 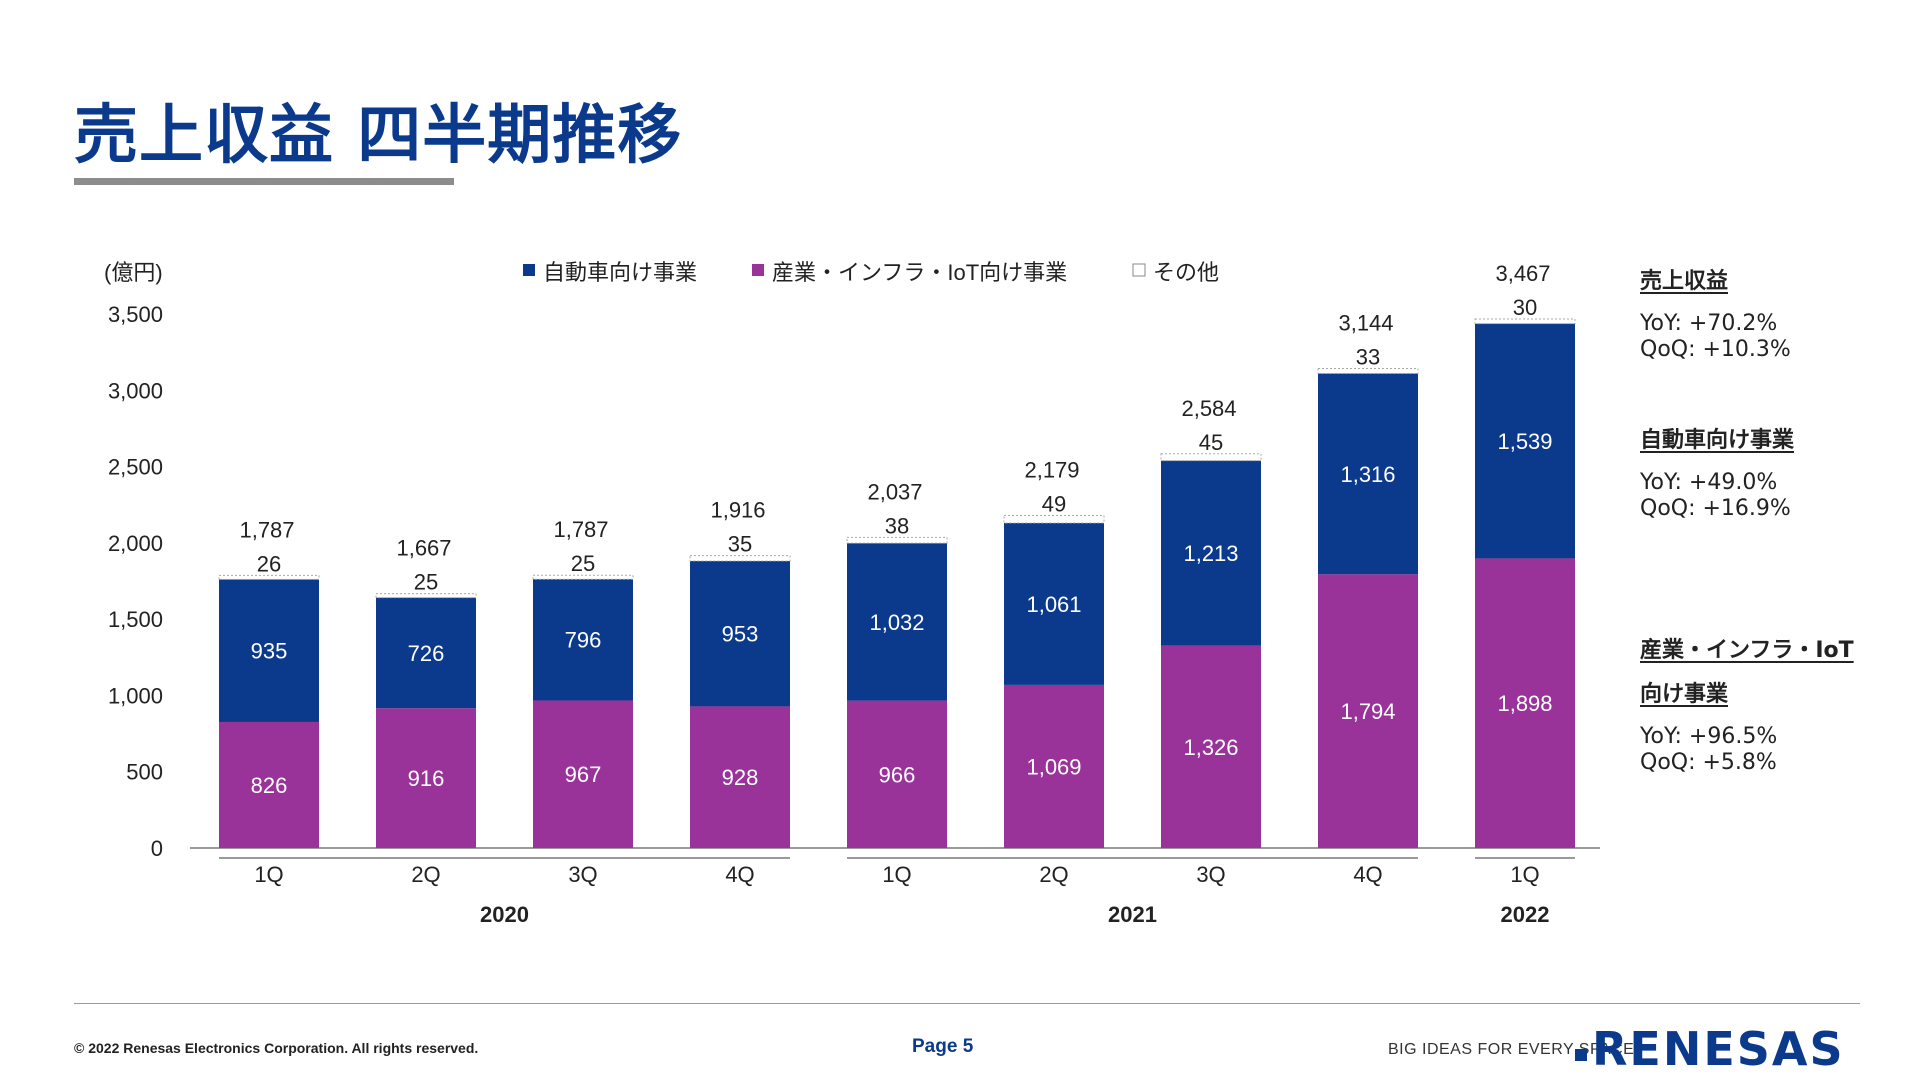 What do you see at coordinates (144, 772) in the screenshot?
I see `y-tick-label: 500` at bounding box center [144, 772].